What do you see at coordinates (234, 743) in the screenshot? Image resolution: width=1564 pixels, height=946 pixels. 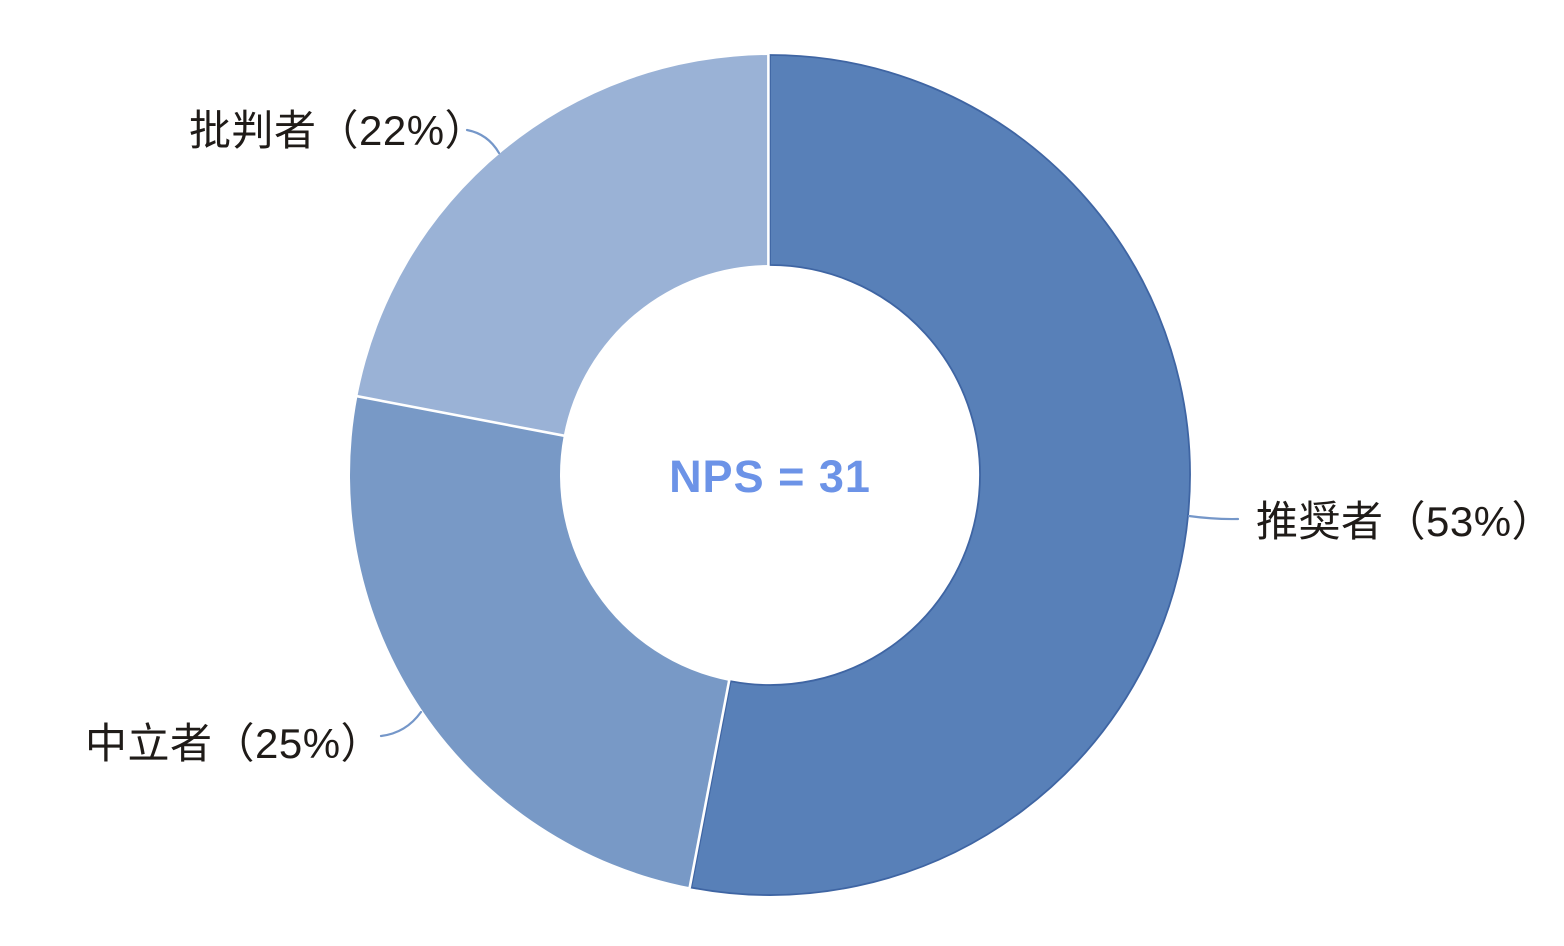 I see `label-passives: 中立者（25%）` at bounding box center [234, 743].